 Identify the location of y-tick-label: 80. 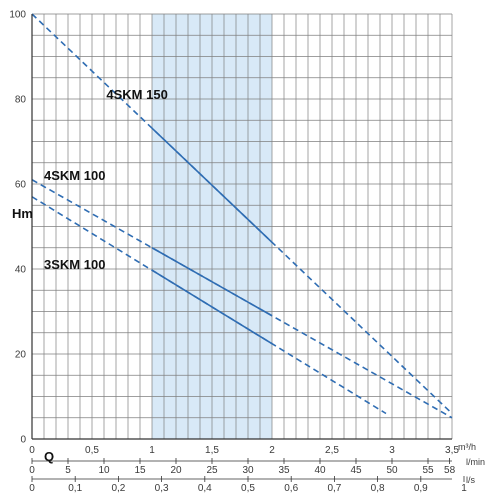
(21, 100).